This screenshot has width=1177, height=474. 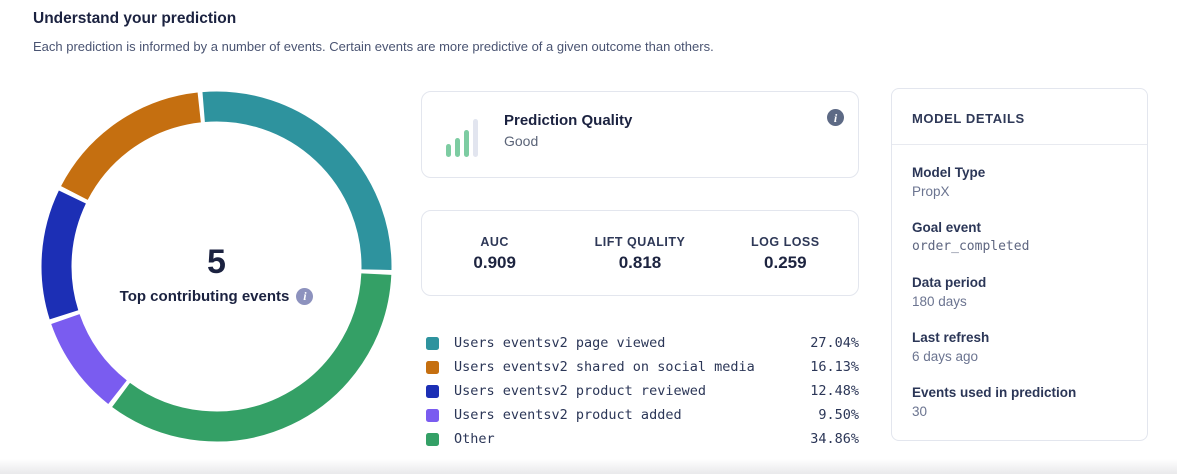 I want to click on detail-field-goal-event: Goal event order_completed, so click(x=1019, y=237).